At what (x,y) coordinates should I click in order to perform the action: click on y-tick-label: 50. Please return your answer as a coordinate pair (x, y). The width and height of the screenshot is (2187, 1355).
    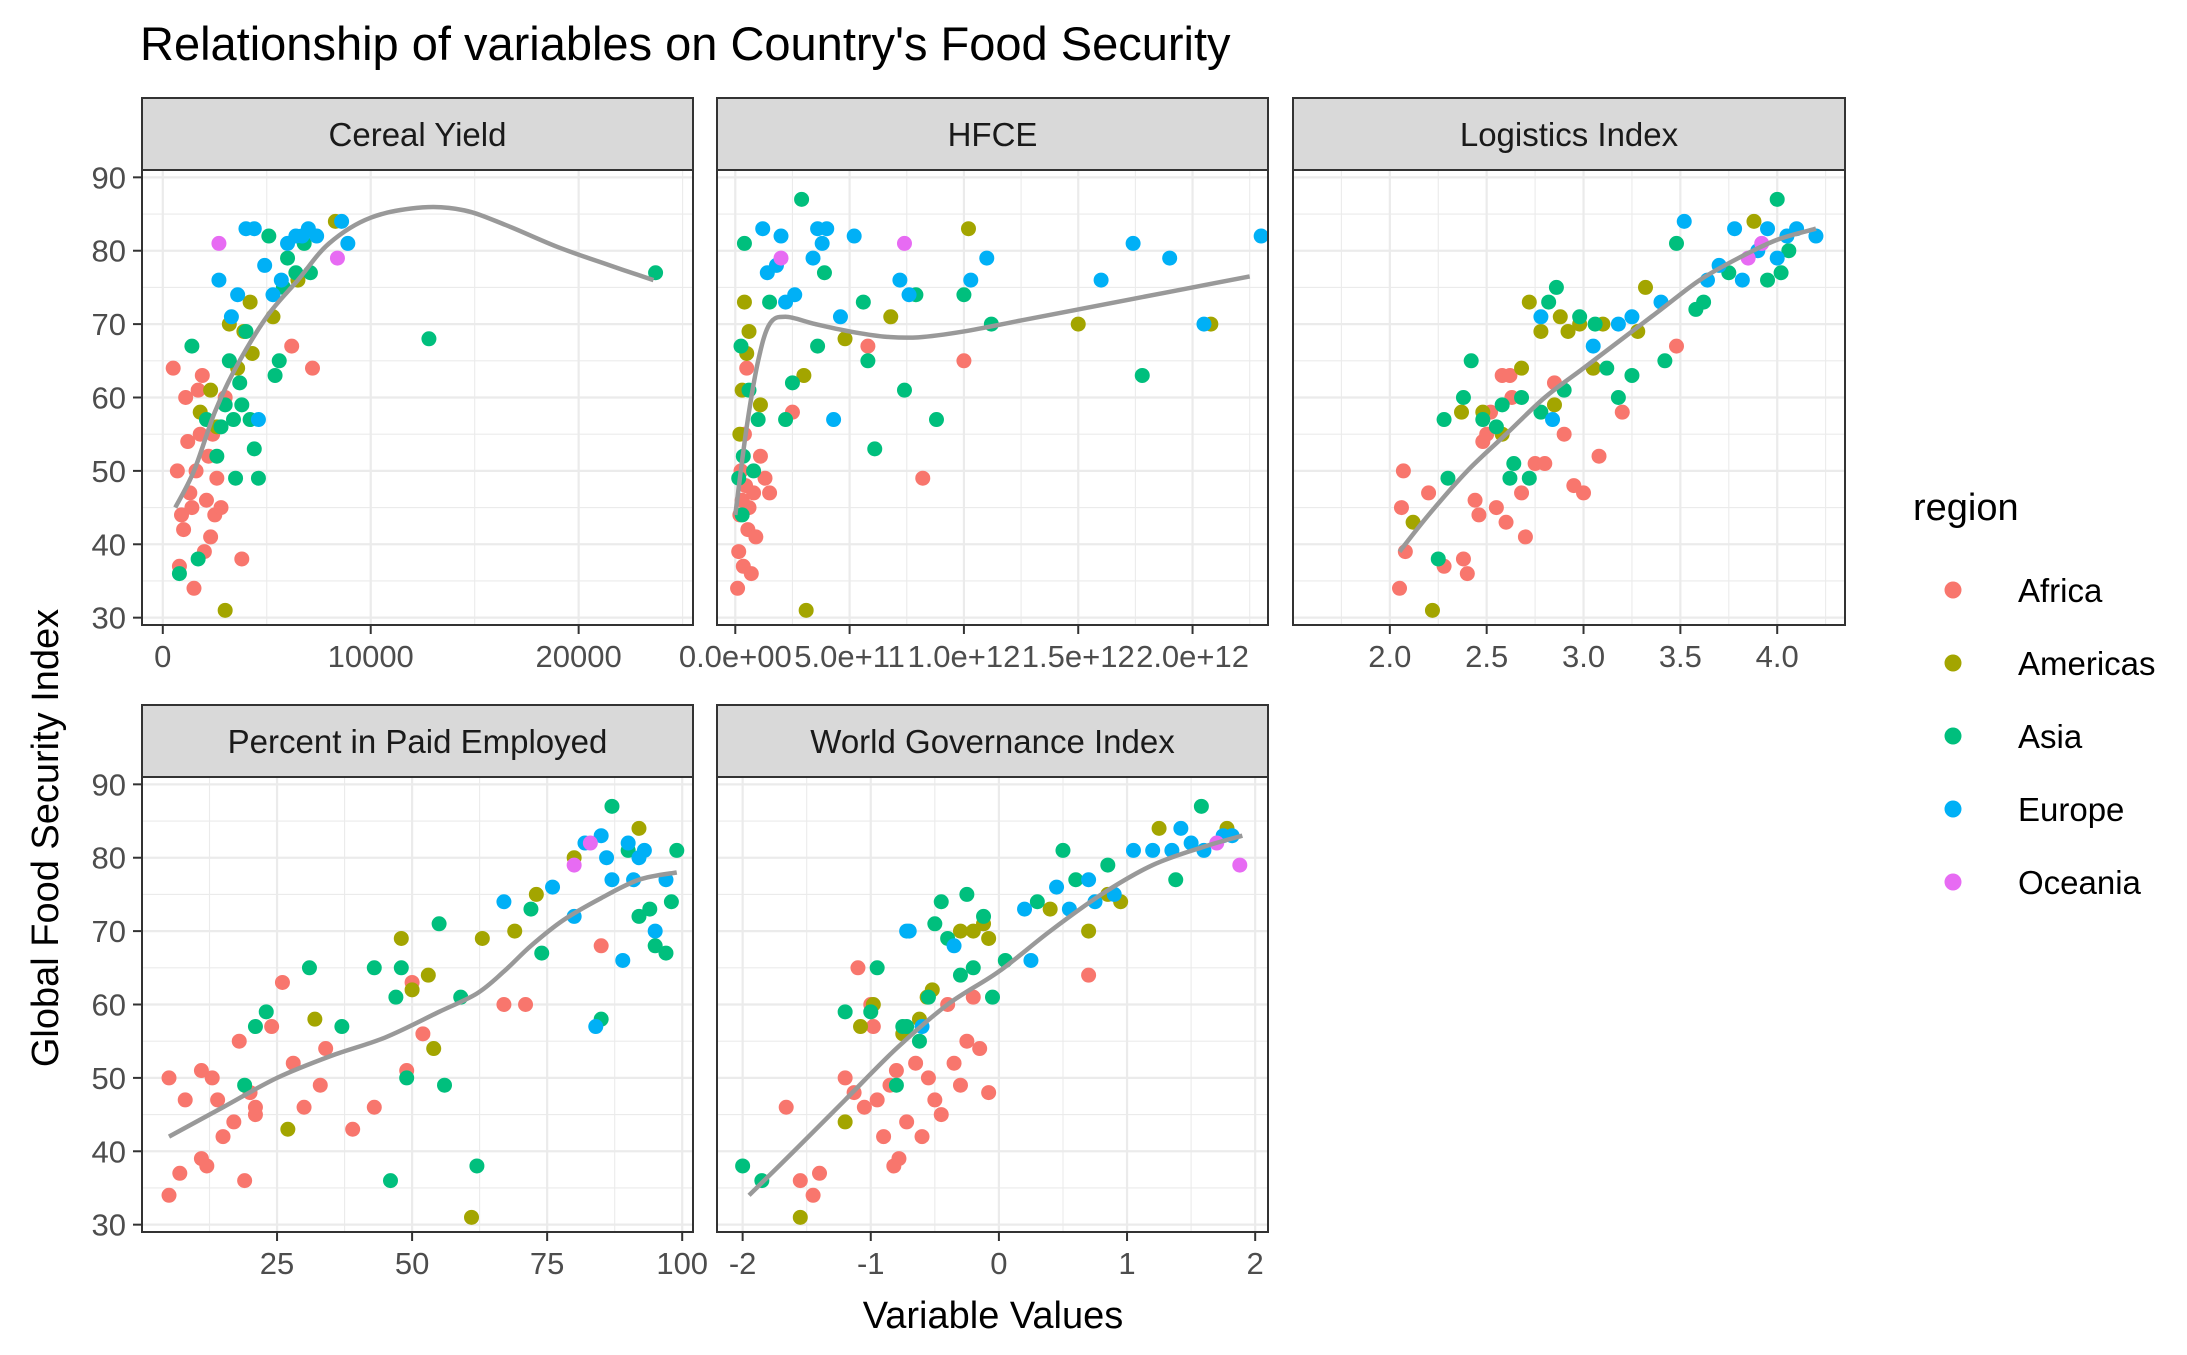
    Looking at the image, I should click on (109, 1078).